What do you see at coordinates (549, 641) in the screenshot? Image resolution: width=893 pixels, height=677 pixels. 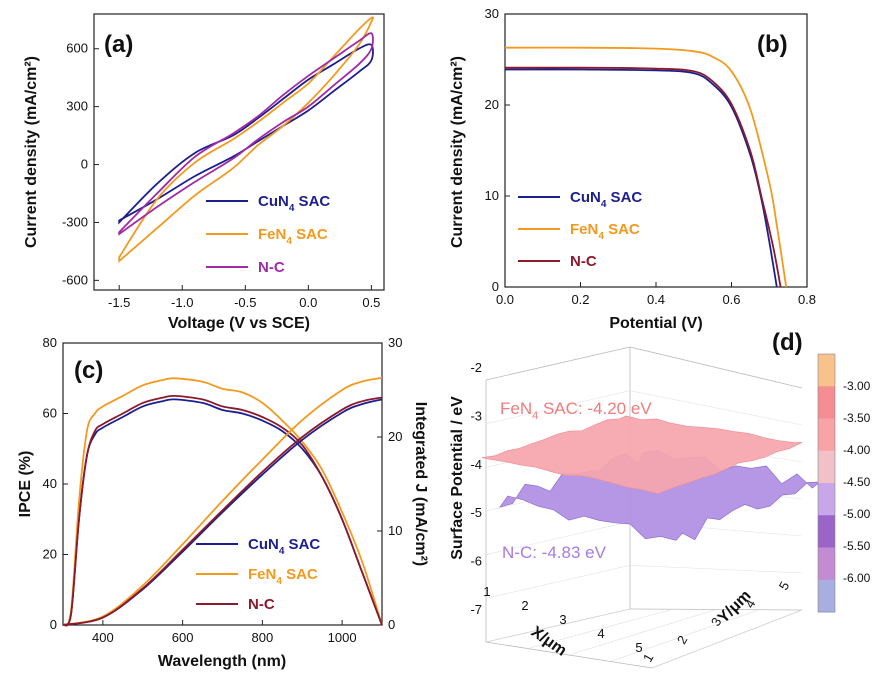 I see `x-axis-label-d: X/μm` at bounding box center [549, 641].